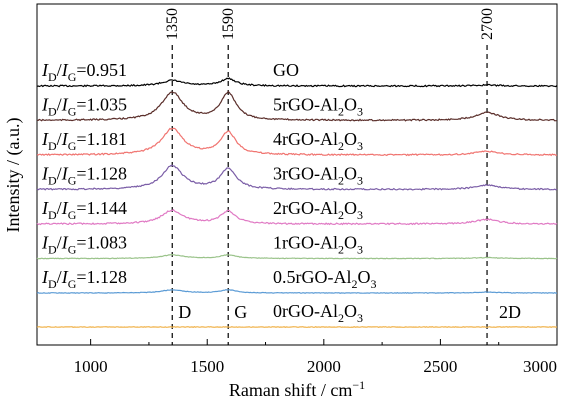 Image resolution: width=579 pixels, height=403 pixels. Describe the element at coordinates (318, 176) in the screenshot. I see `series-name-label: 3rGO-Al2O3` at that location.